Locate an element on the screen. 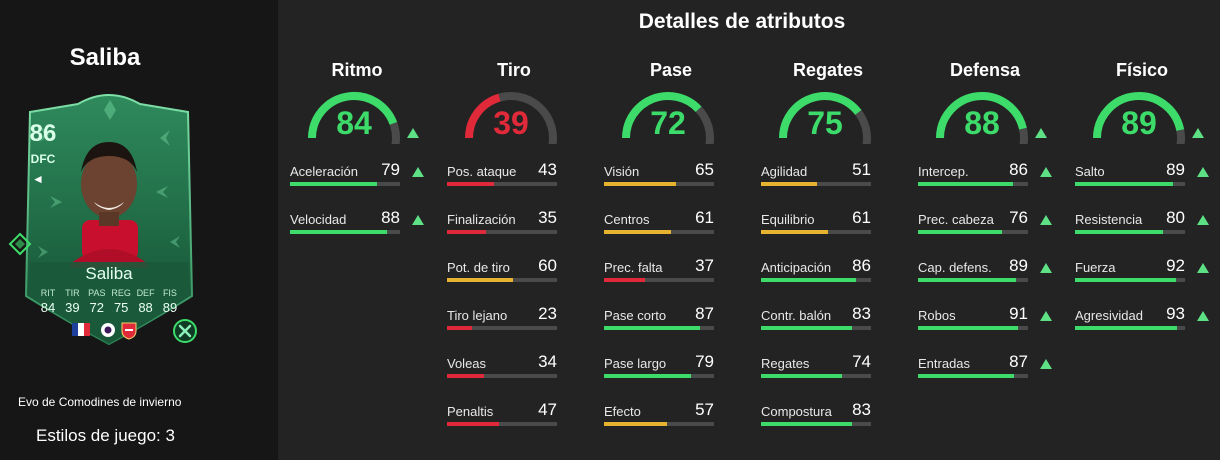  attribute-label: Voleas is located at coordinates (467, 363).